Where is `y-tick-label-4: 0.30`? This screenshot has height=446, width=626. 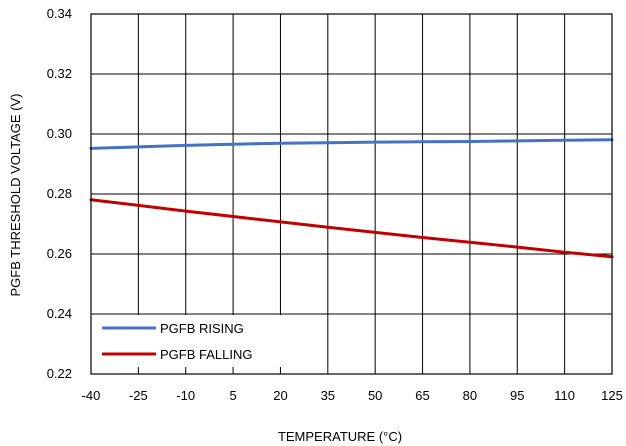 y-tick-label-4: 0.30 is located at coordinates (59, 133).